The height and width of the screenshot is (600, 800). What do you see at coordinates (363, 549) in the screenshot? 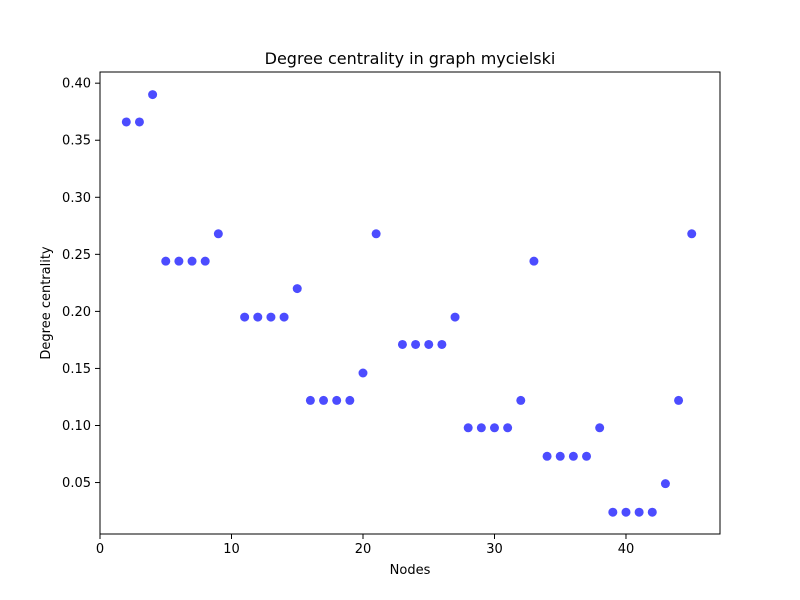
I see `x-tick-label: 20` at bounding box center [363, 549].